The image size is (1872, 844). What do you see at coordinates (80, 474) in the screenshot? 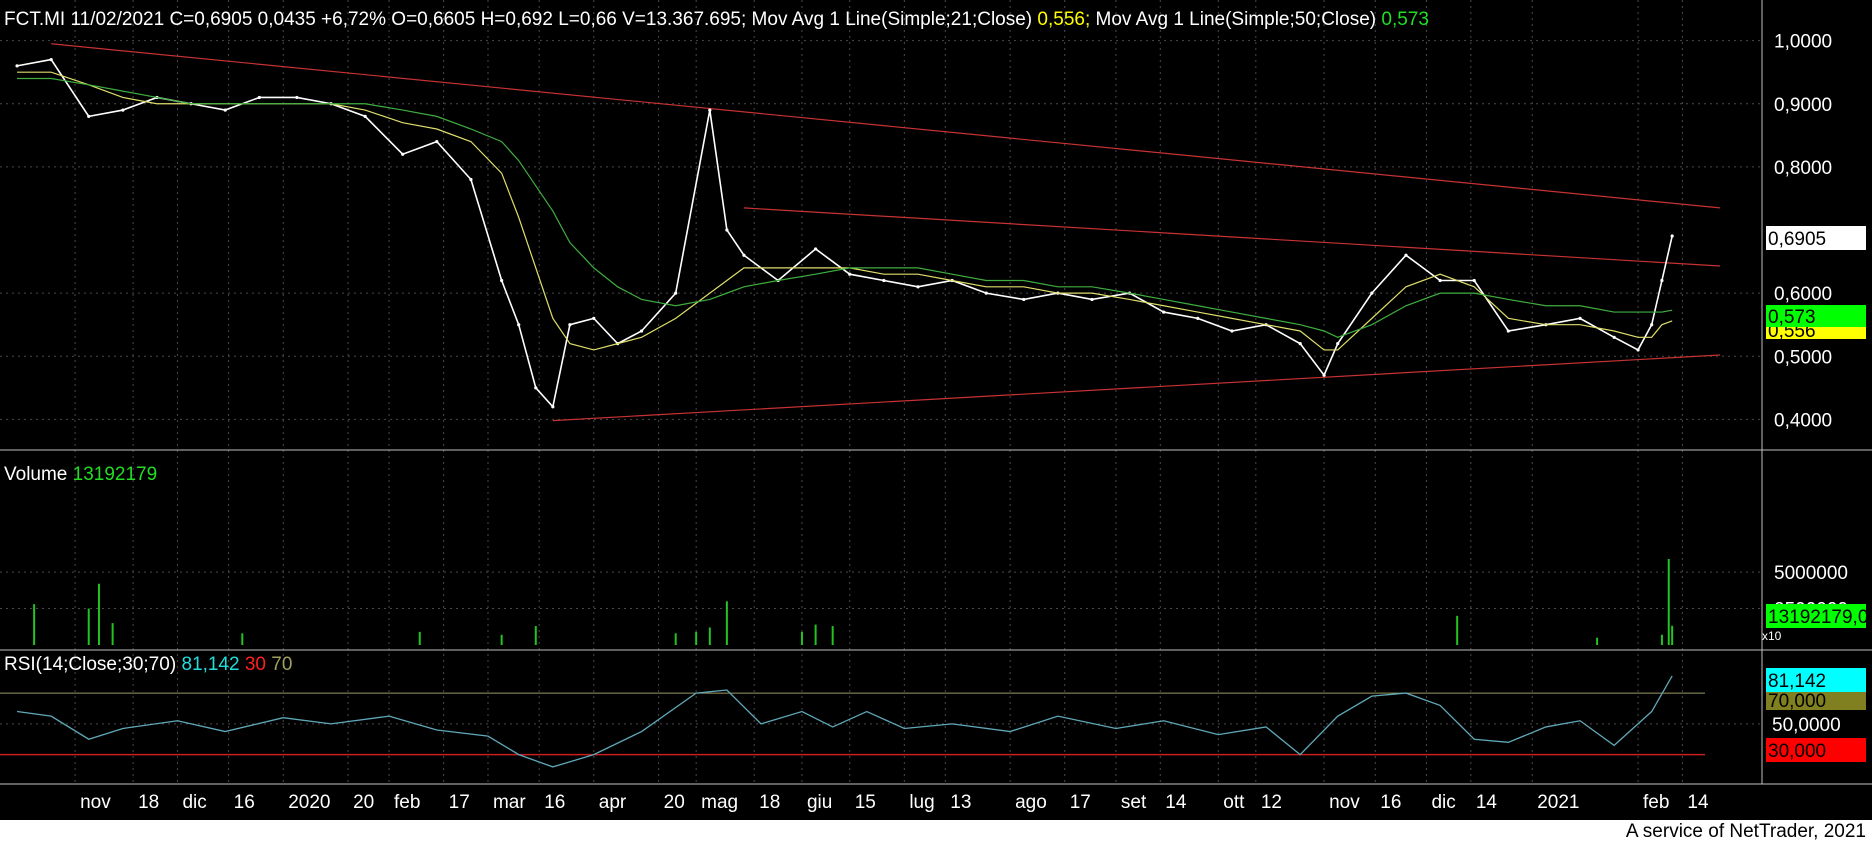
I see `volume-header: Volume 13192179` at bounding box center [80, 474].